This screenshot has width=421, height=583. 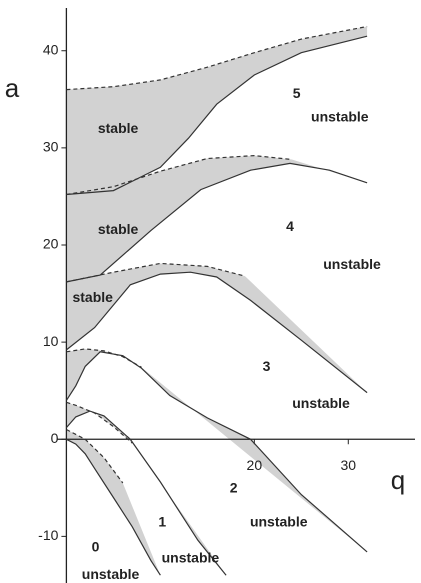 I want to click on y-tick-label: 30, so click(x=51, y=147).